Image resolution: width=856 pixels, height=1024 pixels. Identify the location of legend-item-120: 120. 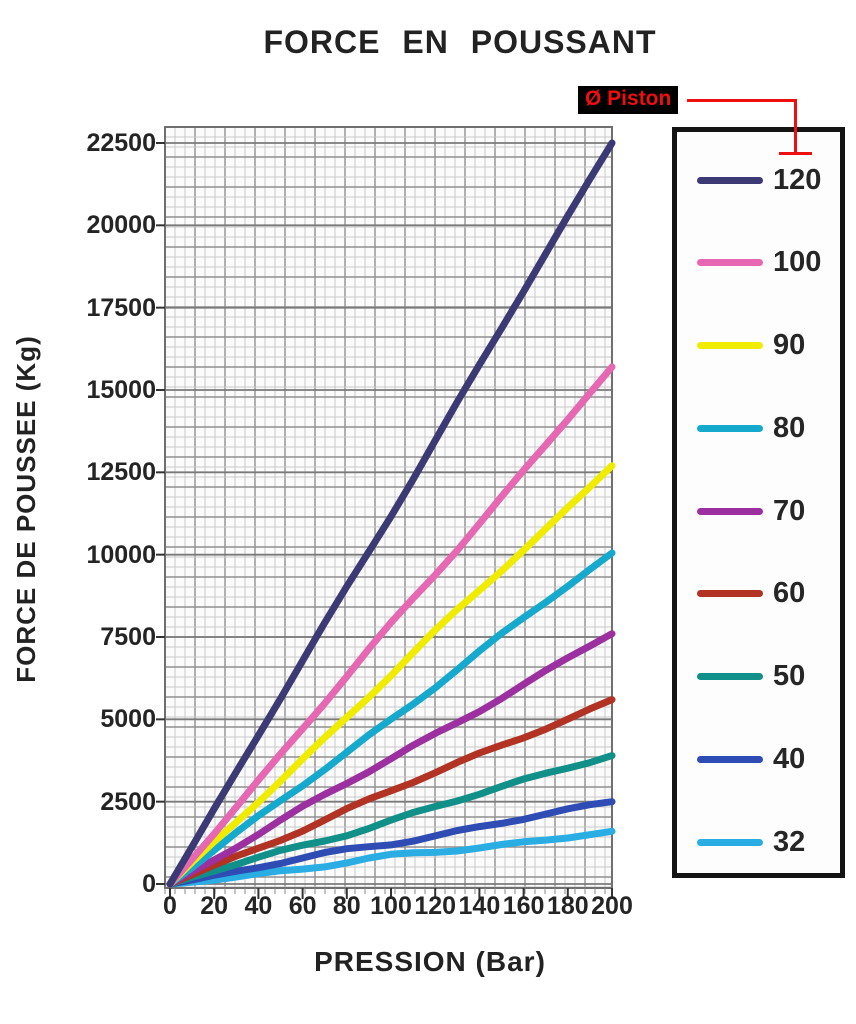
(758, 180).